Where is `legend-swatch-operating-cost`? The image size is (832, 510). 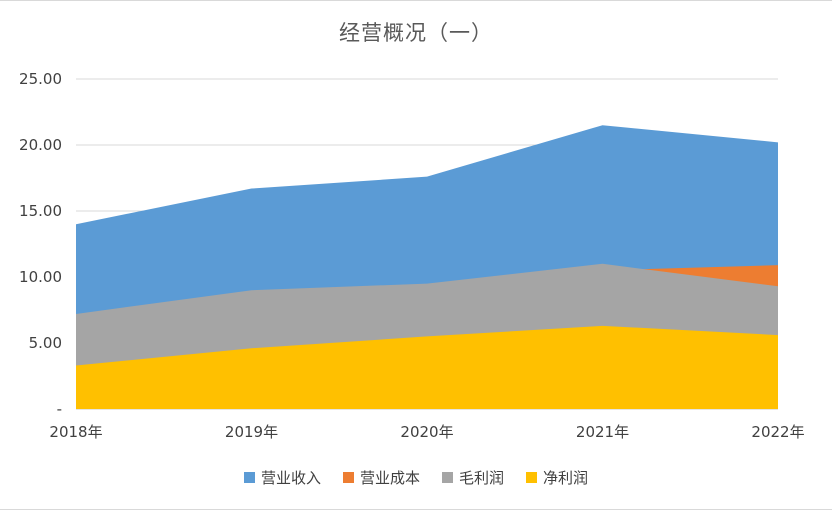 legend-swatch-operating-cost is located at coordinates (348, 477).